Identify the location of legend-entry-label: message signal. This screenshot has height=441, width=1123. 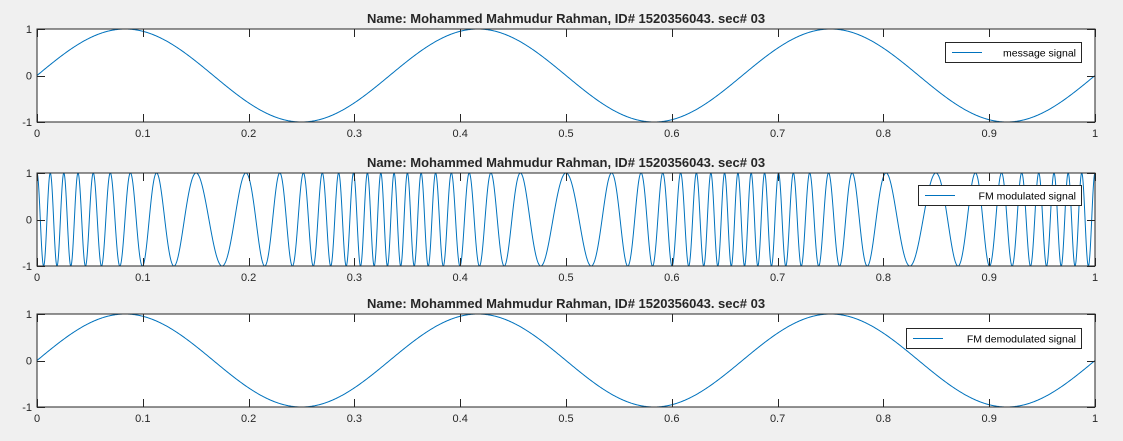
(1039, 54).